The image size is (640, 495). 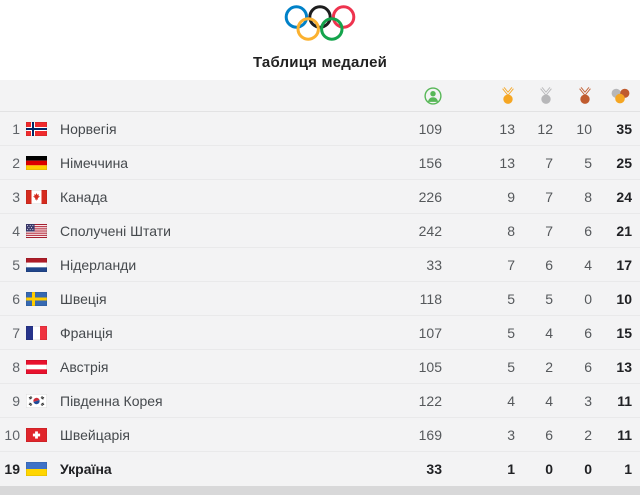 What do you see at coordinates (88, 128) in the screenshot?
I see `country-name: Норвегія` at bounding box center [88, 128].